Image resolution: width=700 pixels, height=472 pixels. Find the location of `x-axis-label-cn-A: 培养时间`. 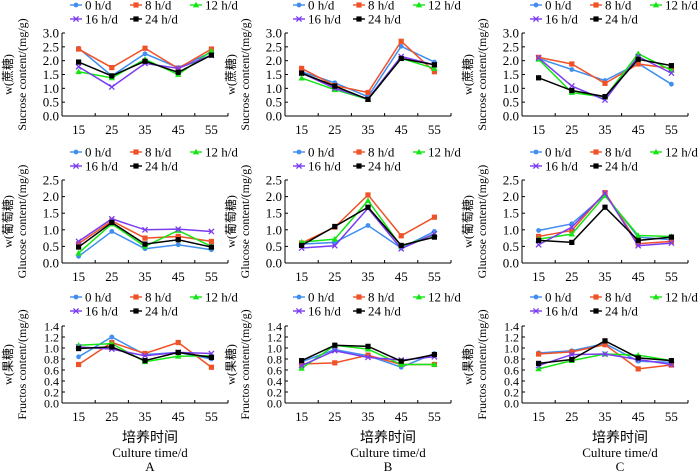

x-axis-label-cn-A: 培养时间 is located at coordinates (150, 438).